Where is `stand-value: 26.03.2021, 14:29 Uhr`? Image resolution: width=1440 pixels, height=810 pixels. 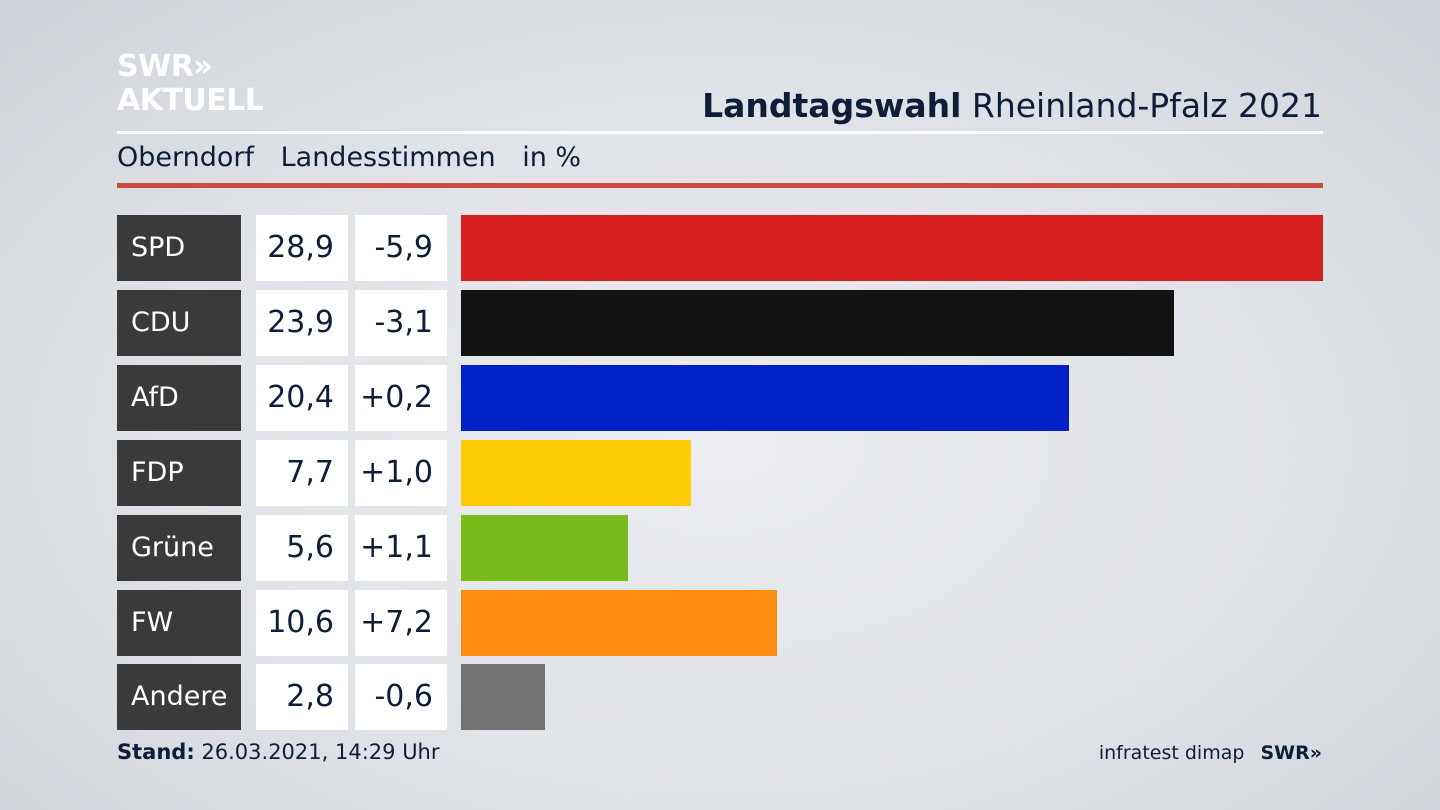
stand-value: 26.03.2021, 14:29 Uhr is located at coordinates (320, 752).